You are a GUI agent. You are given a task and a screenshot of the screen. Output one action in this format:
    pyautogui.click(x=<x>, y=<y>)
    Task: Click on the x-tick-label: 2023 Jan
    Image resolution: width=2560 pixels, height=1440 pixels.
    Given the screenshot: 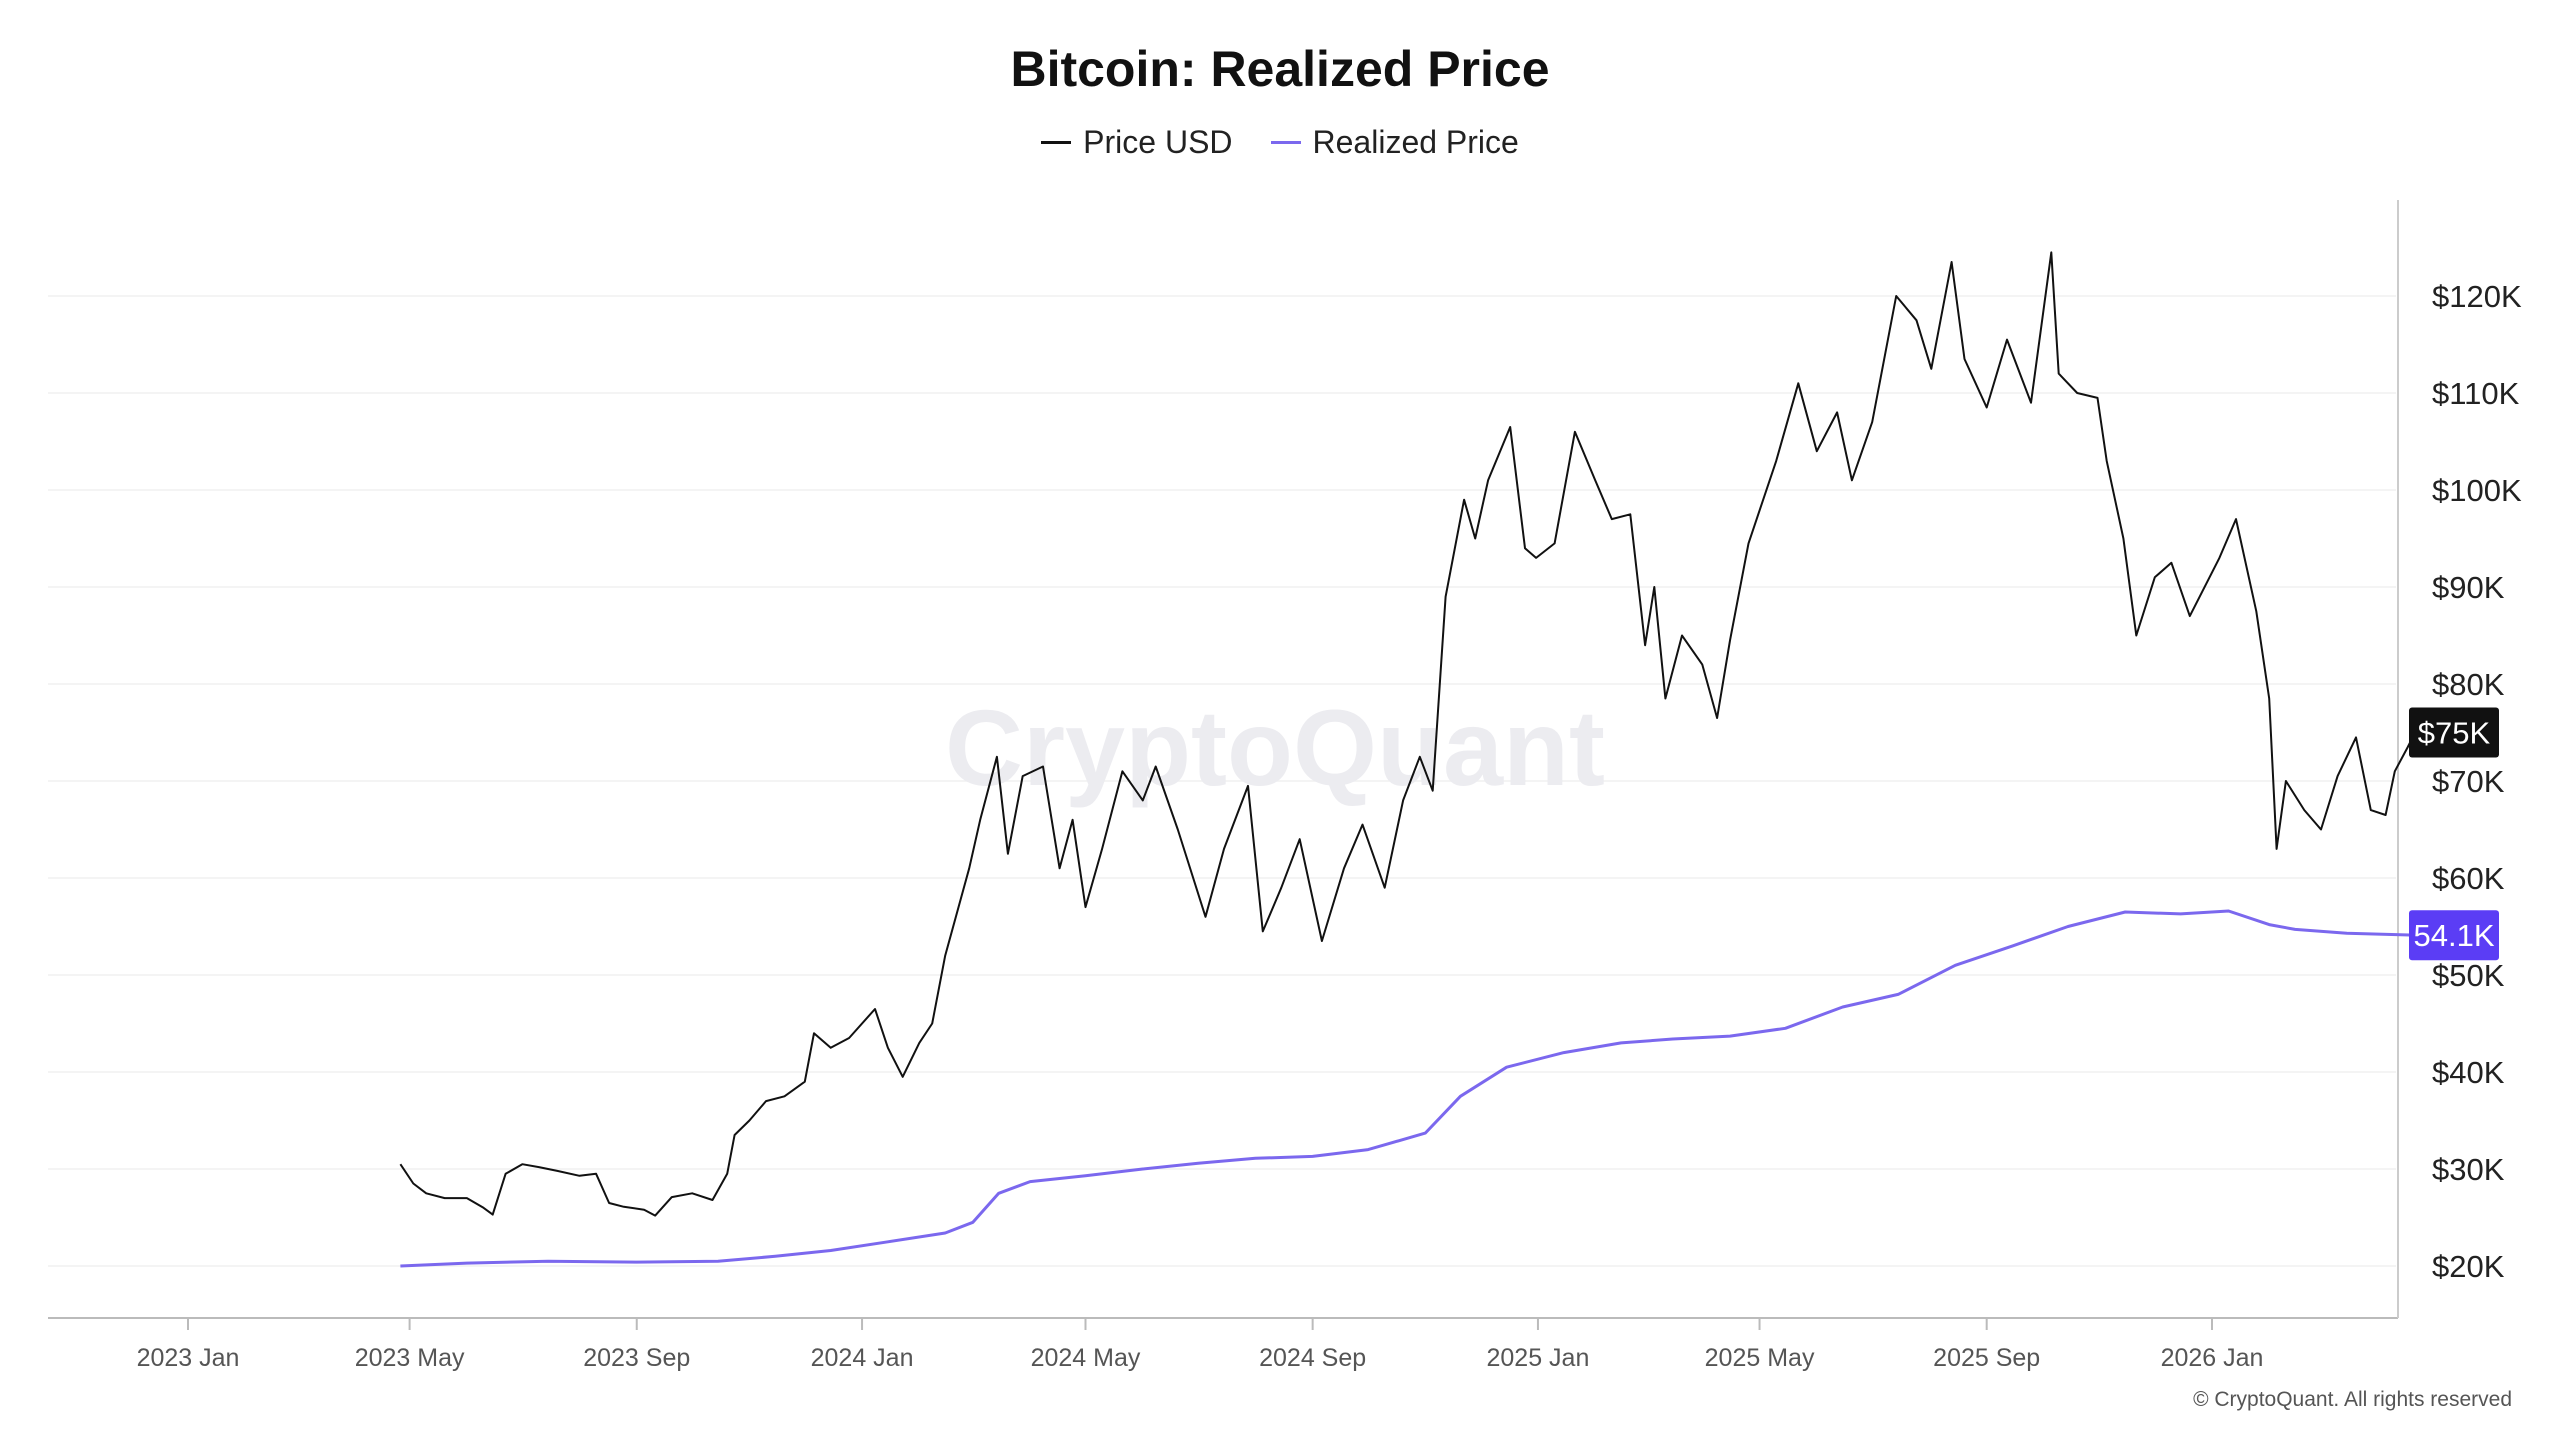 What is the action you would take?
    pyautogui.click(x=188, y=1358)
    